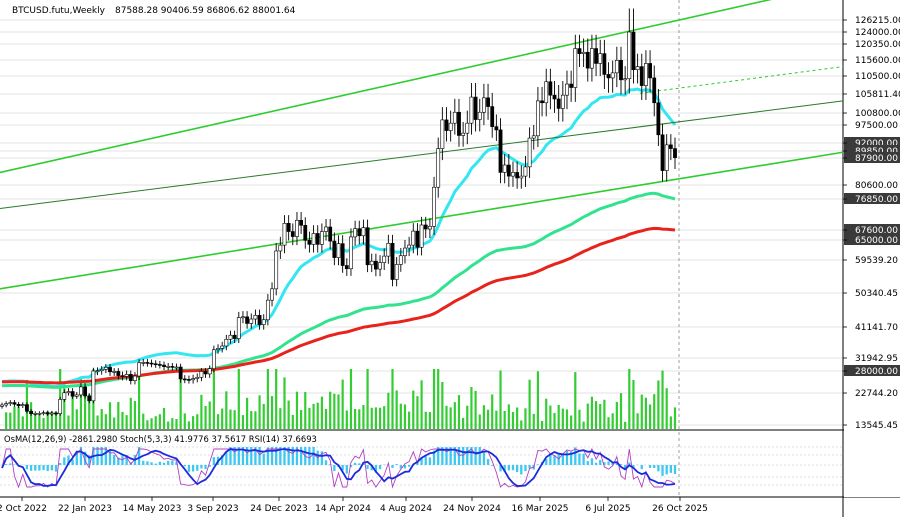 This screenshot has height=517, width=900. Describe the element at coordinates (877, 45) in the screenshot. I see `price-scale-label: 120350.00` at that location.